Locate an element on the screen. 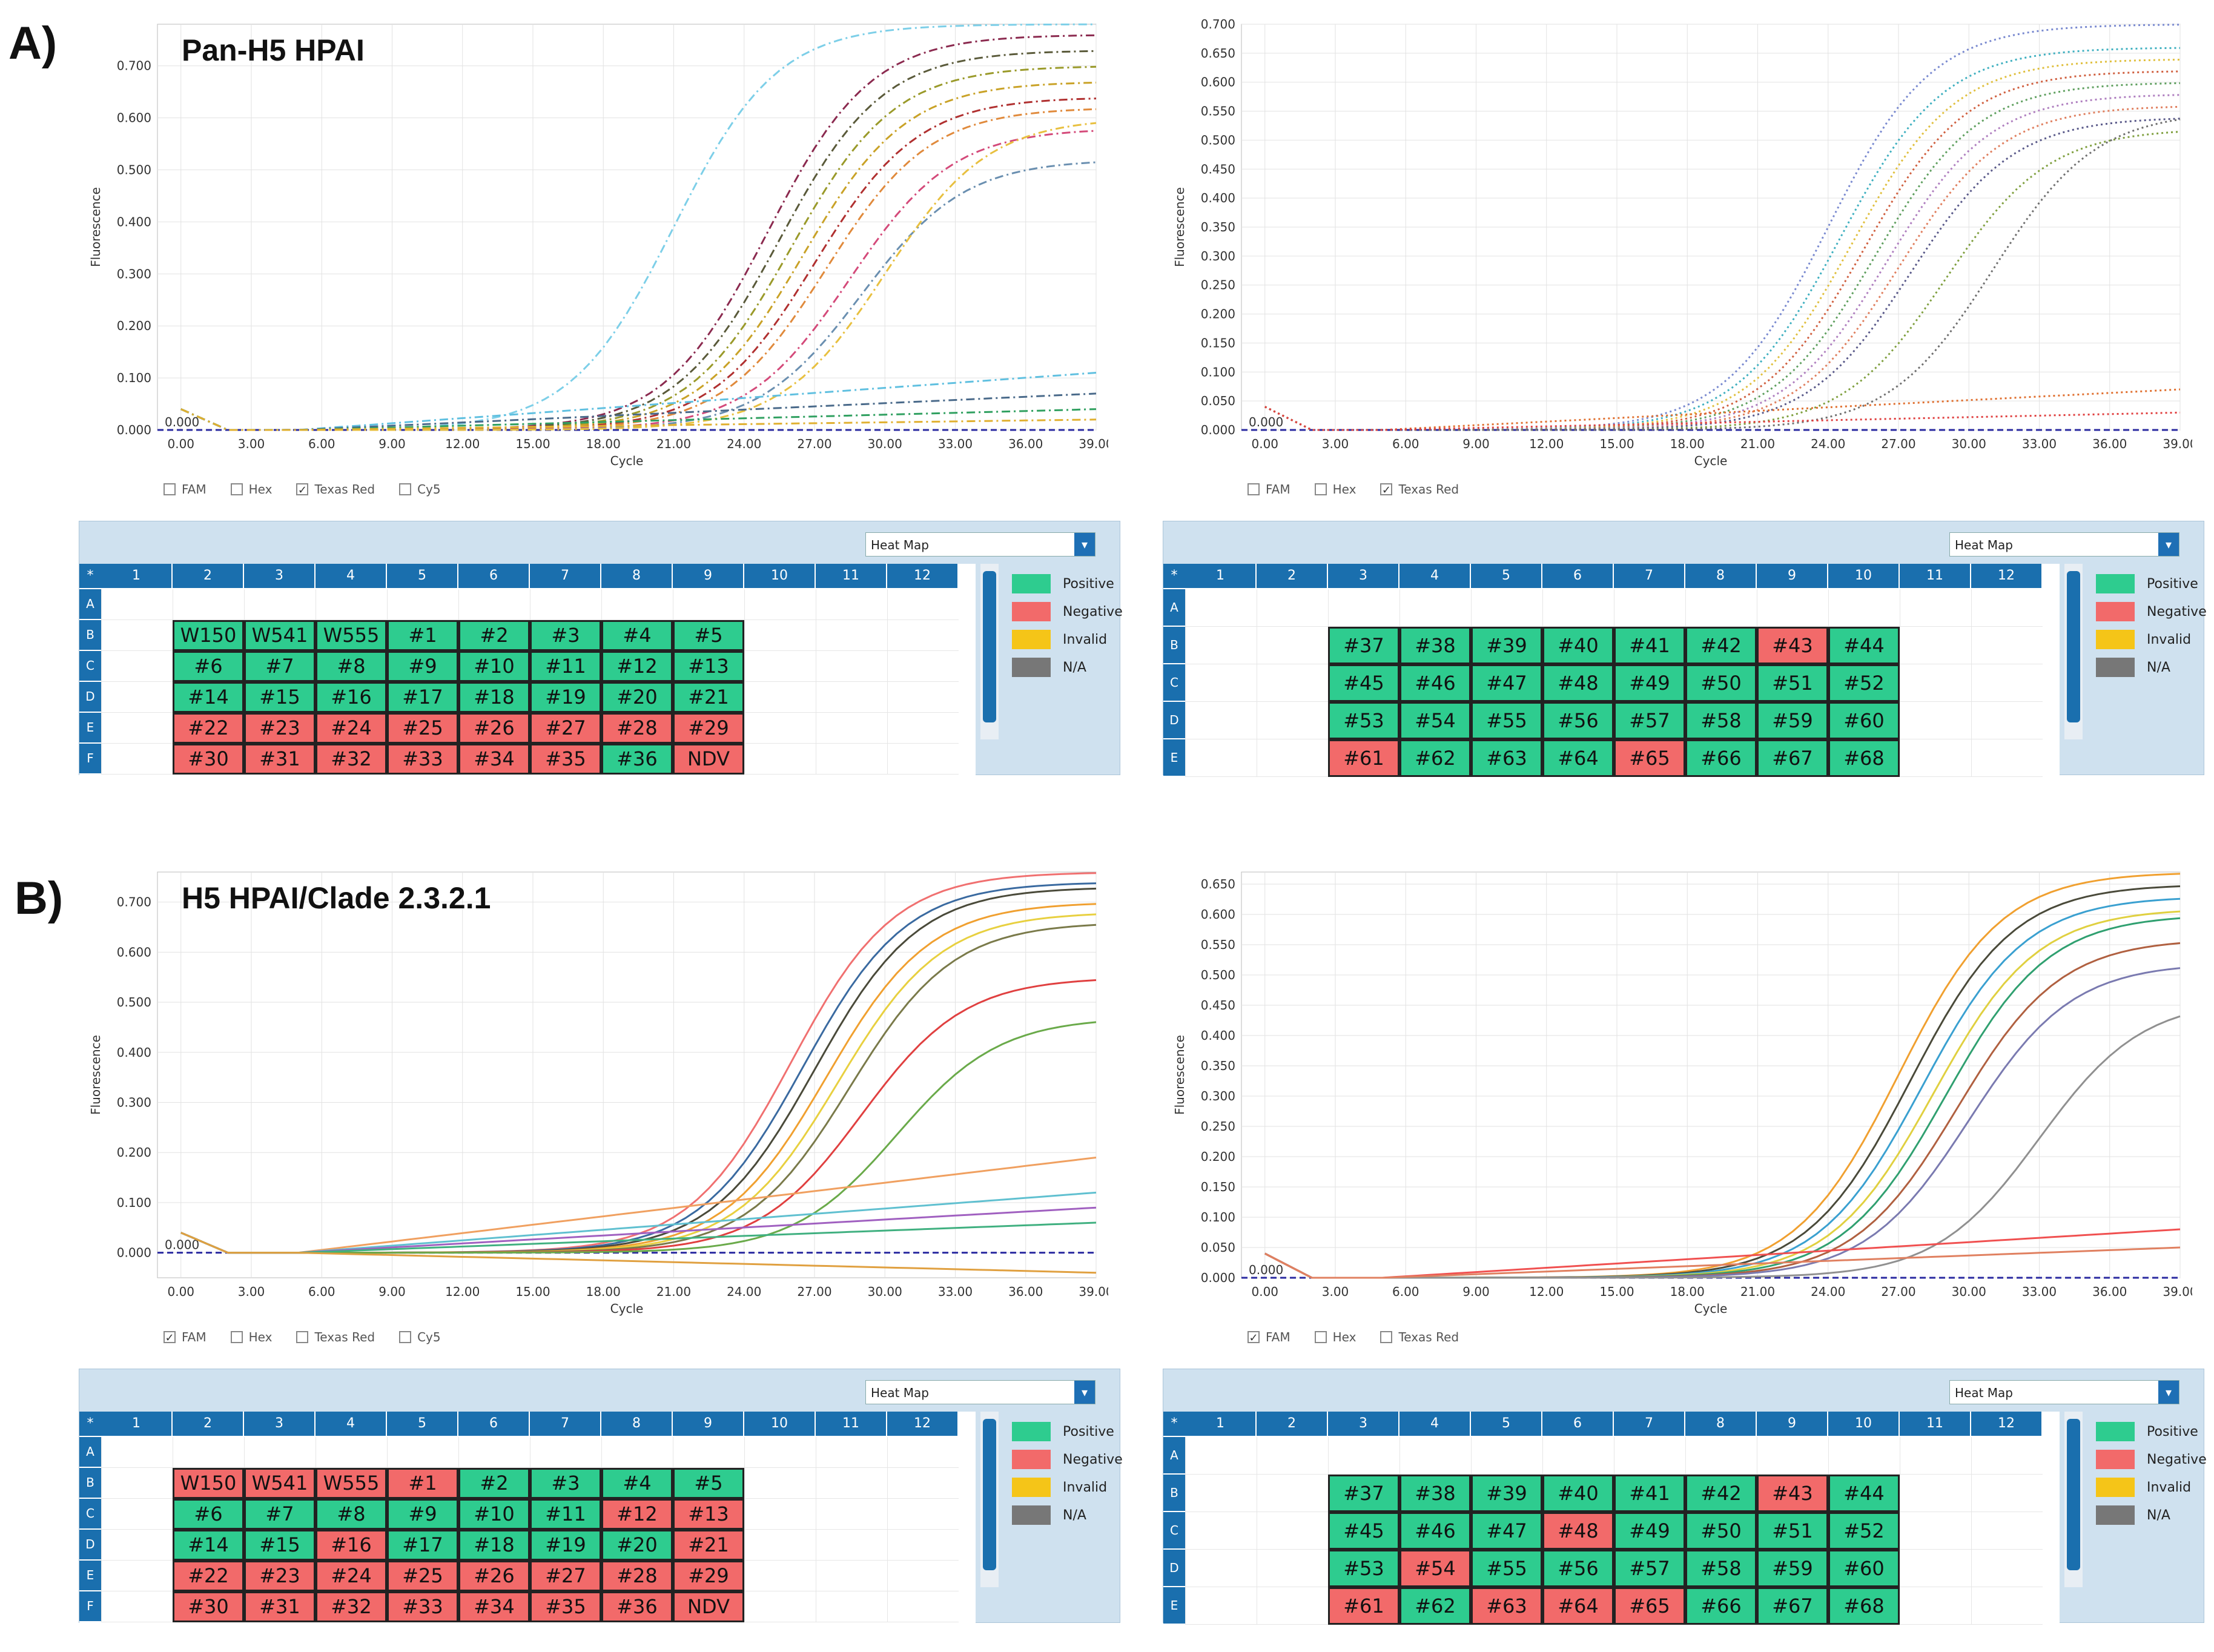  plate-column-header: 5 is located at coordinates (422, 576).